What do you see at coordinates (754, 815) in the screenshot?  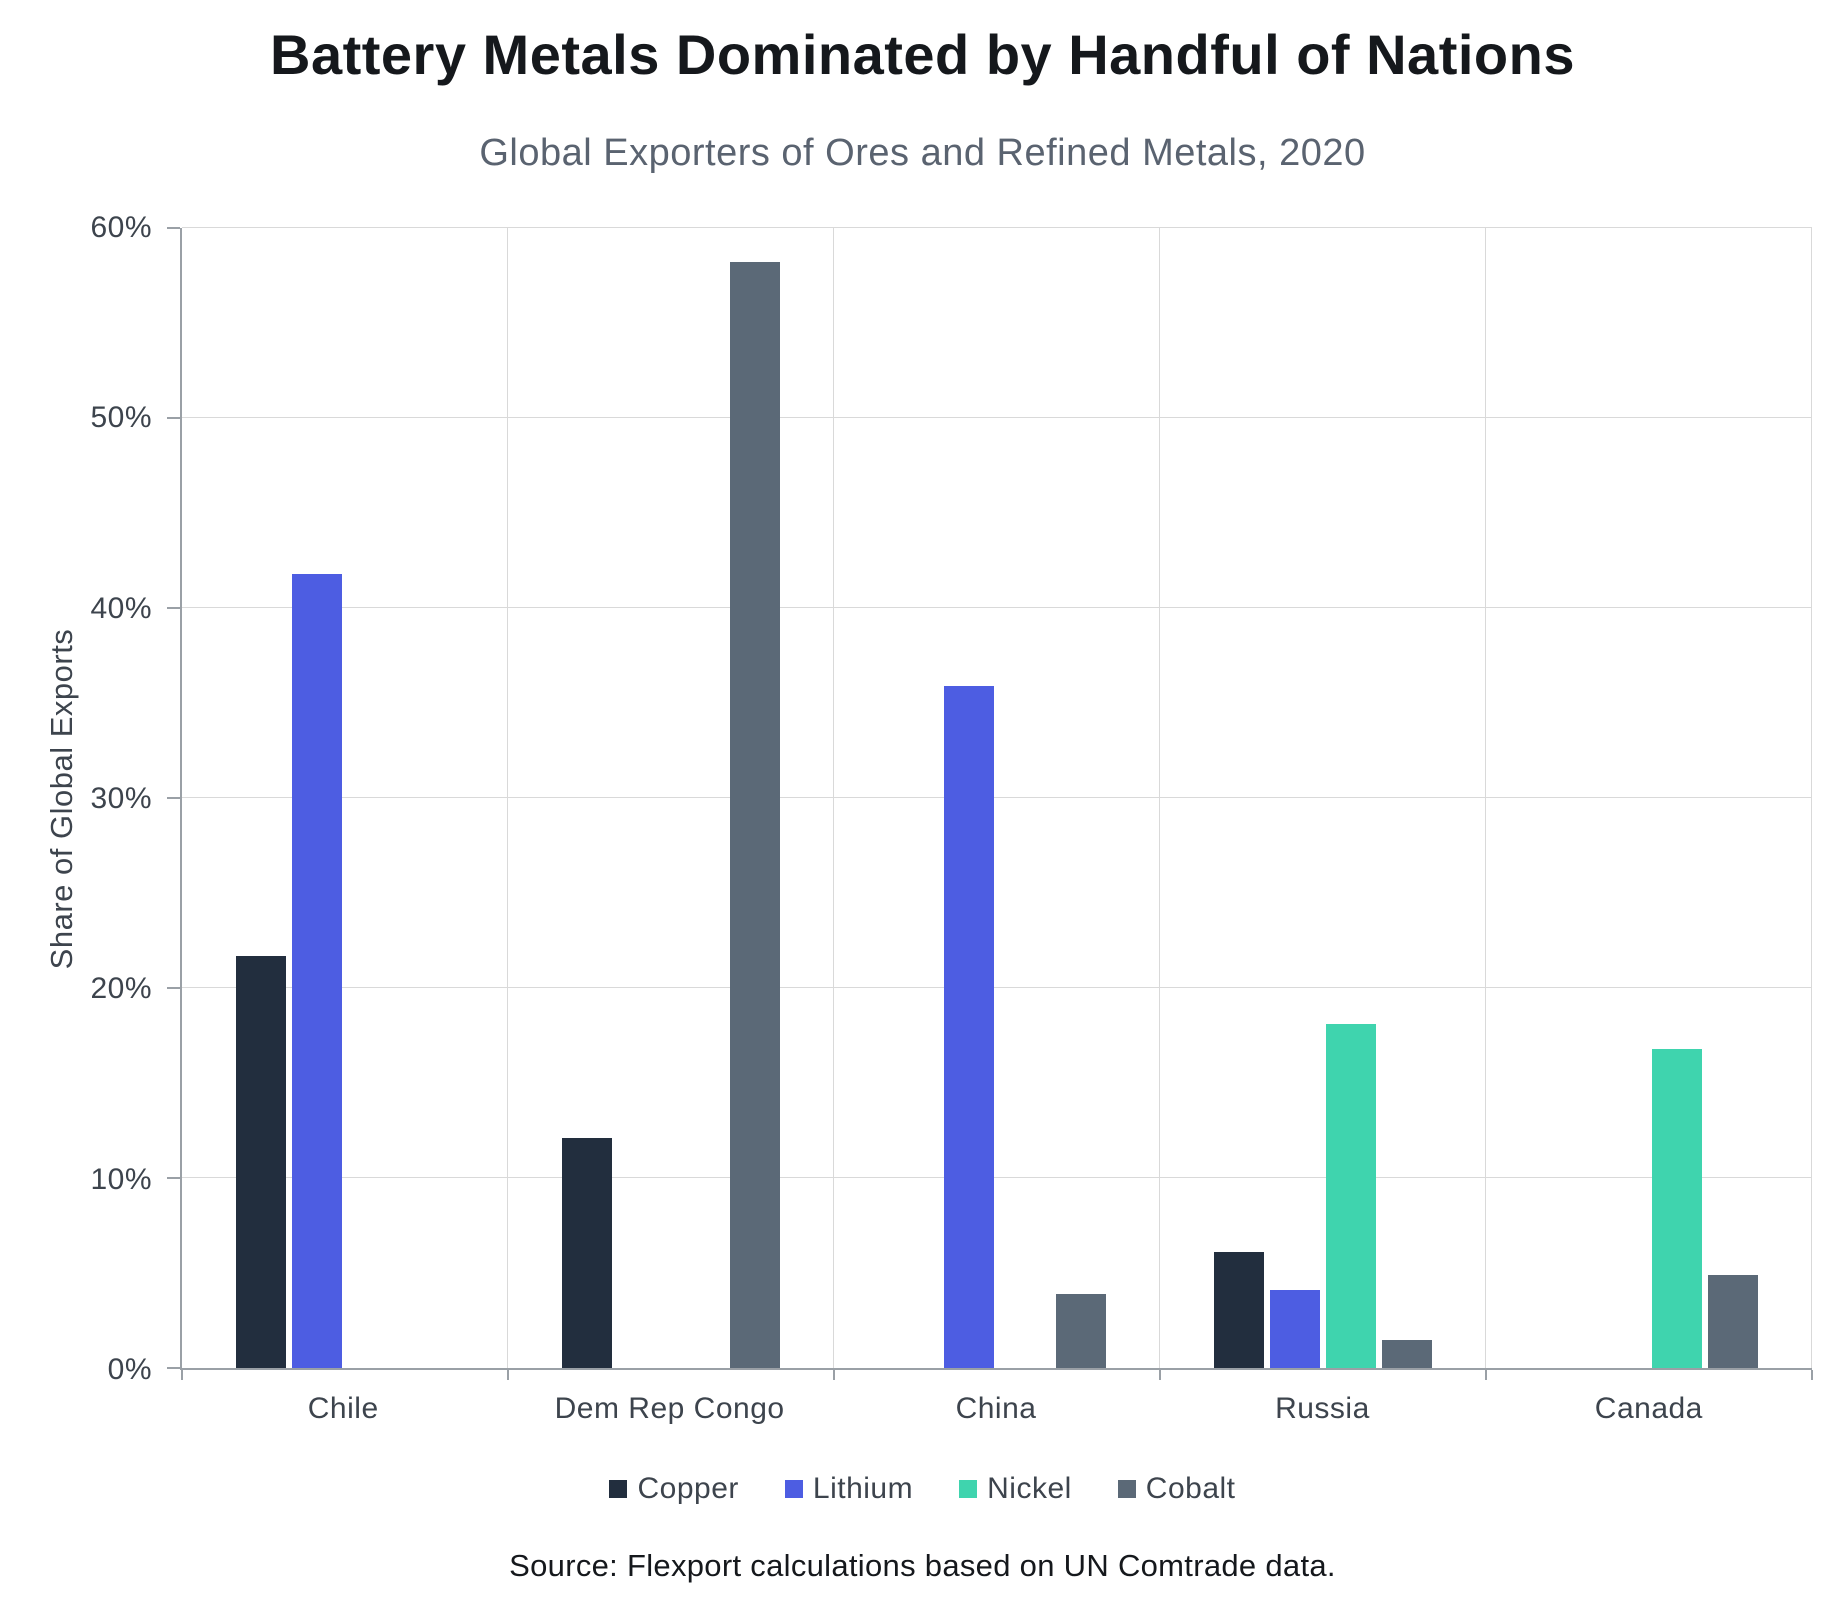 I see `bar-cobalt-dem-rep-congo` at bounding box center [754, 815].